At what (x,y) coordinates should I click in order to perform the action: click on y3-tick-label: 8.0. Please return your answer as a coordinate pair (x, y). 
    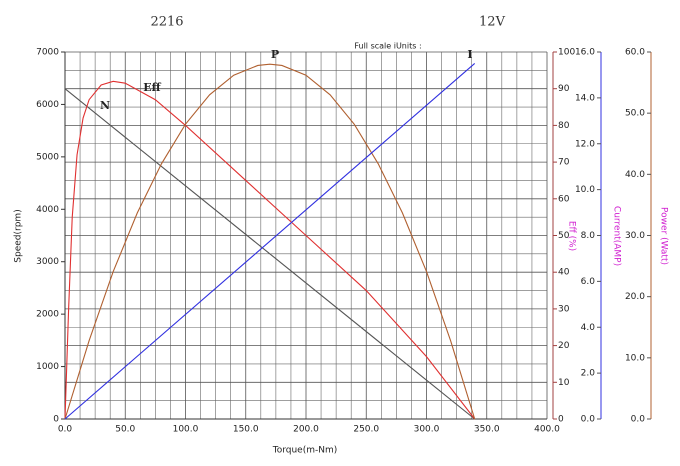
    Looking at the image, I should click on (588, 236).